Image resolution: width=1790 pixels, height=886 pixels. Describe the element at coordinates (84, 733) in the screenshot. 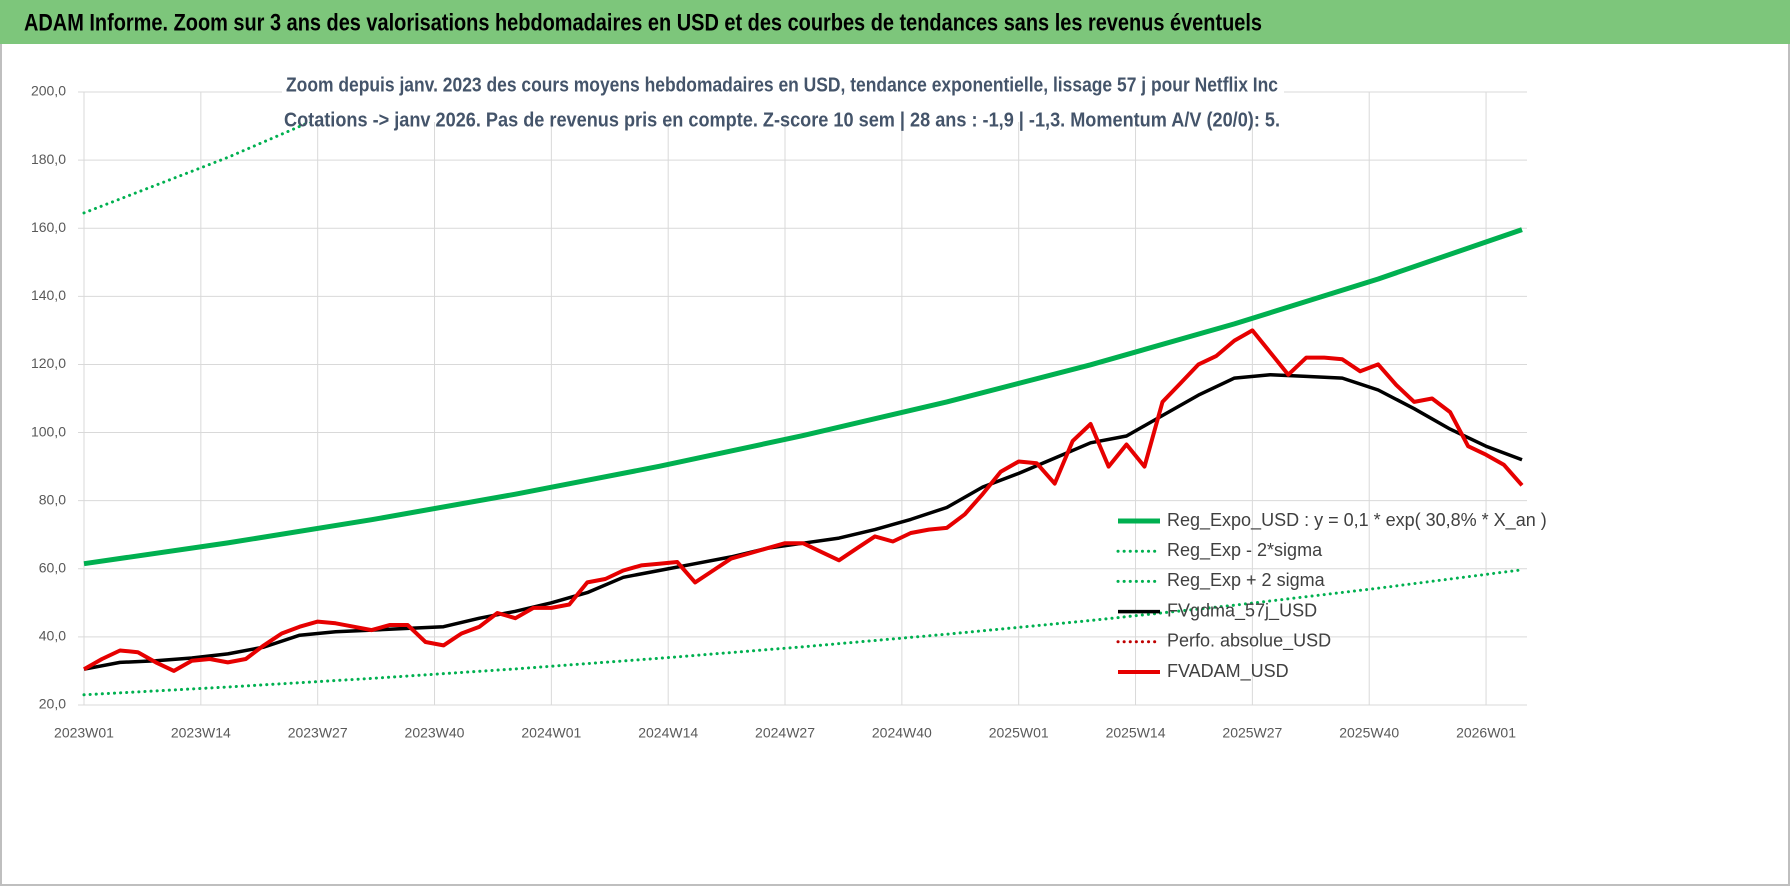

I see `x-tick-label: 2023W01` at that location.